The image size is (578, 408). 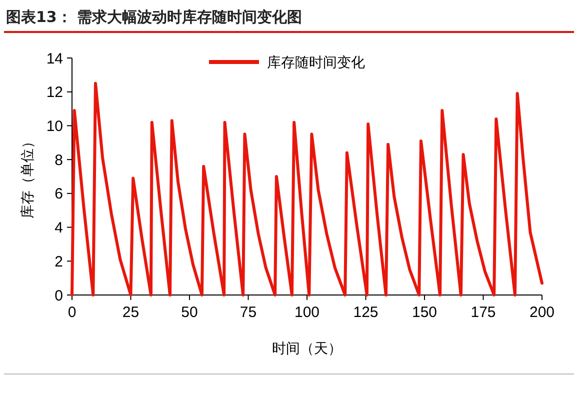 I want to click on y-tick-label: 14, so click(x=54, y=59).